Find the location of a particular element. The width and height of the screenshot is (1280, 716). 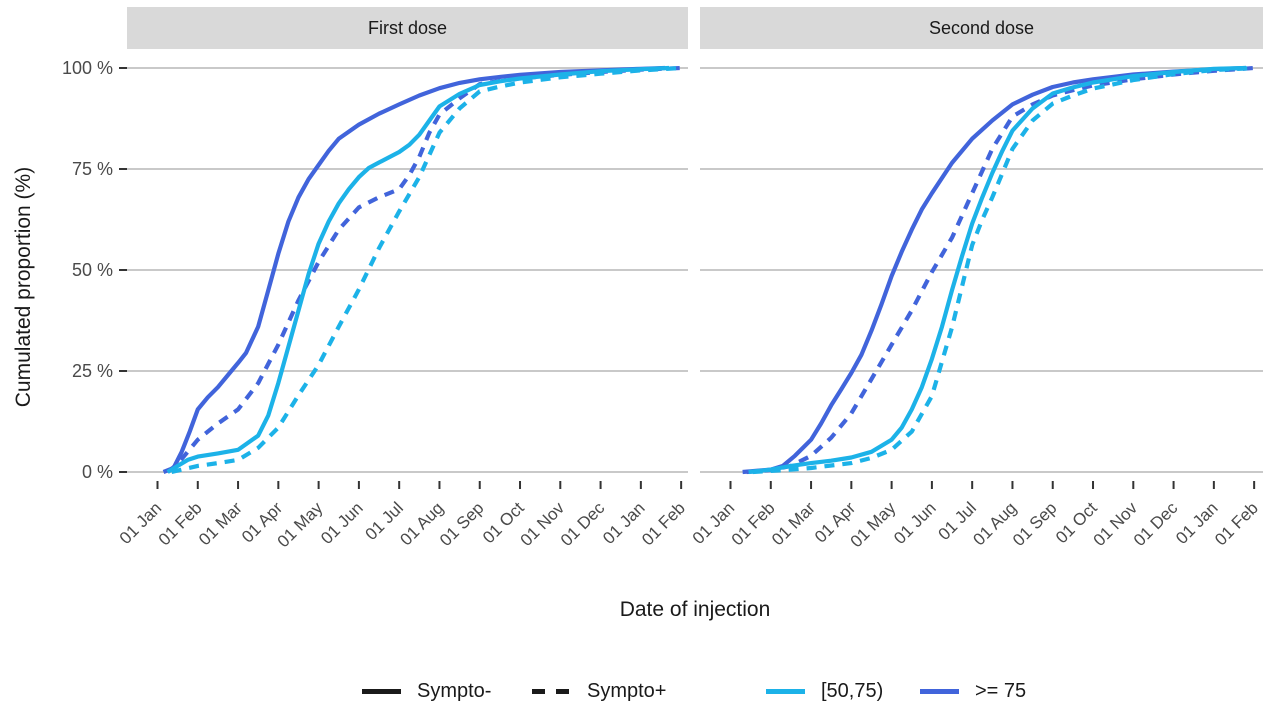

y-tick-label: 25 % is located at coordinates (92, 371).